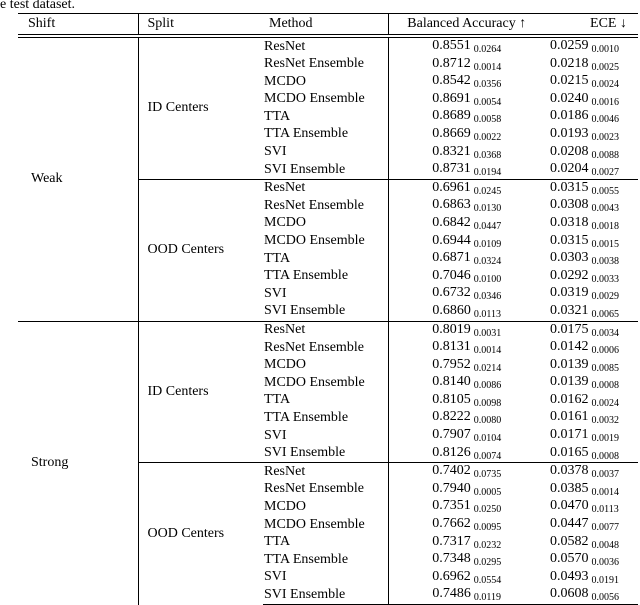  I want to click on ece-value-cell: 0.0171 0.0019, so click(591, 436).